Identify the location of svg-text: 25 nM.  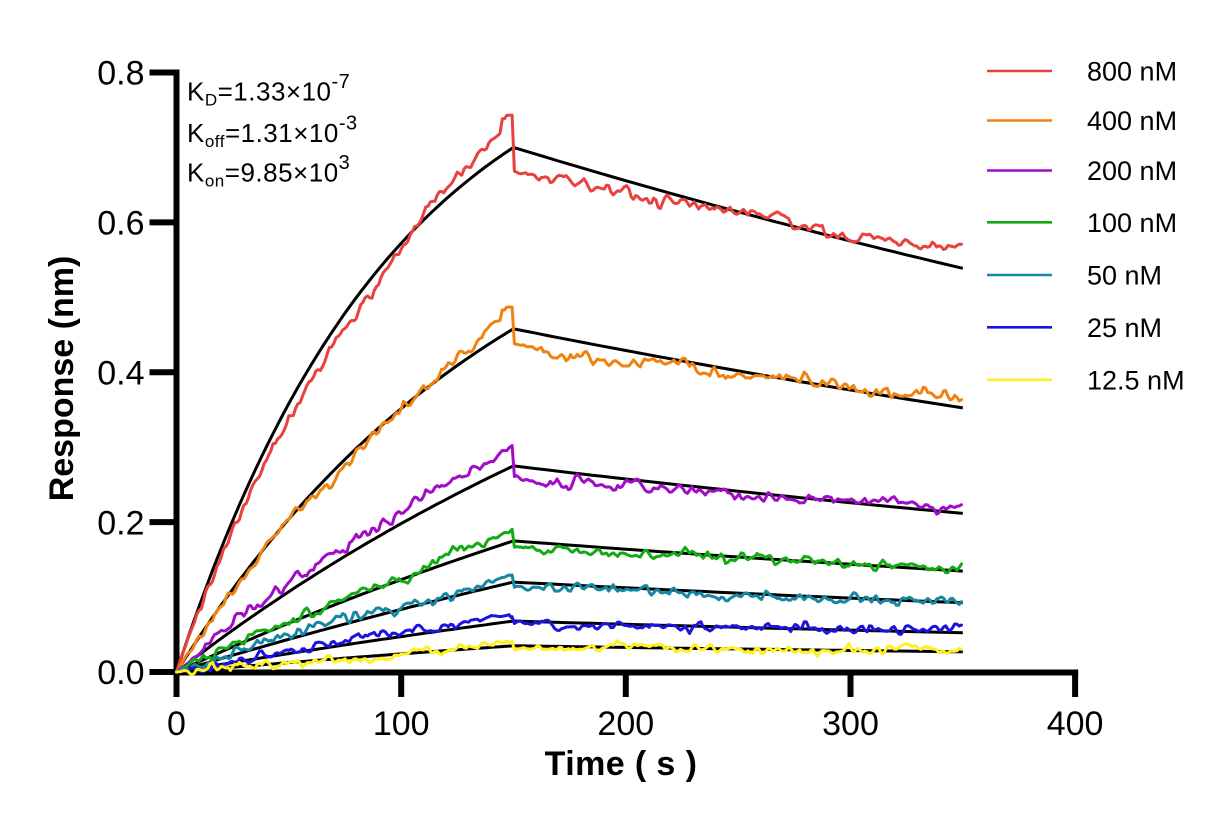
(1124, 328).